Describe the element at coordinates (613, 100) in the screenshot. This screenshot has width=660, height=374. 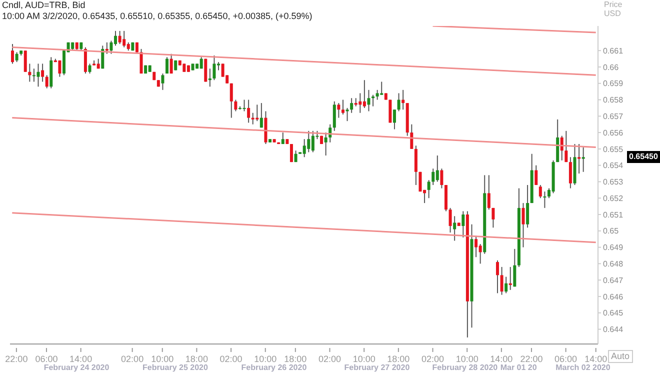
I see `y-tick-label: 0.658` at that location.